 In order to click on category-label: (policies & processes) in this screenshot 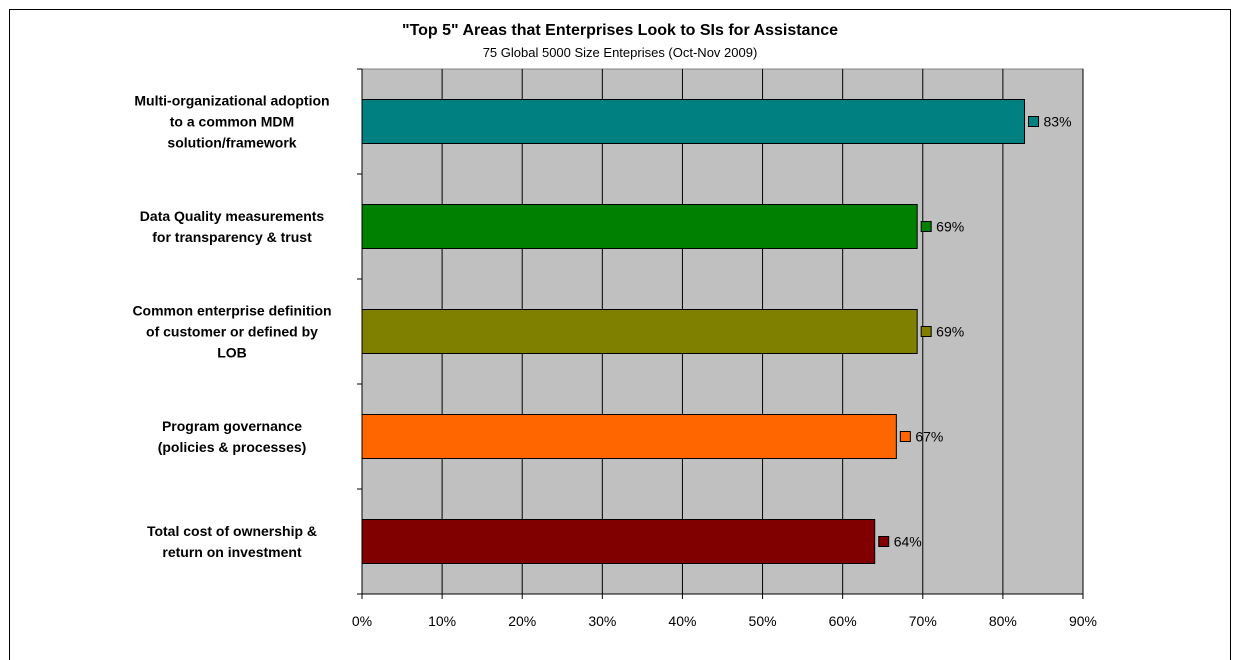, I will do `click(232, 447)`.